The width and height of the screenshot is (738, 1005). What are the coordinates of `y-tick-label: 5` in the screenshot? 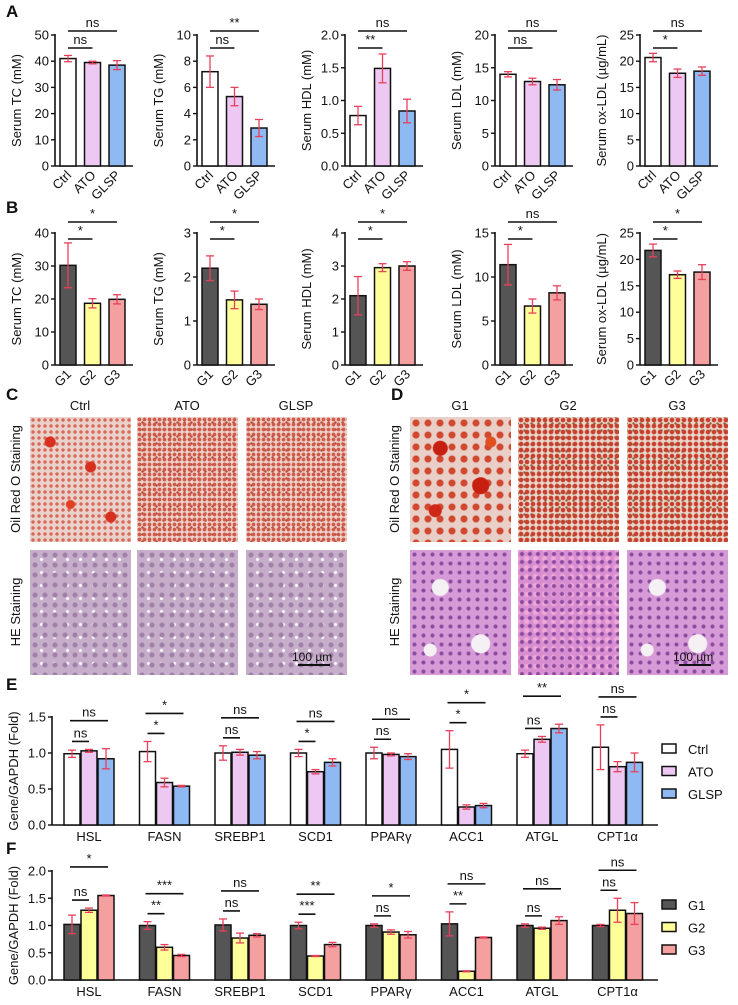 It's located at (630, 139).